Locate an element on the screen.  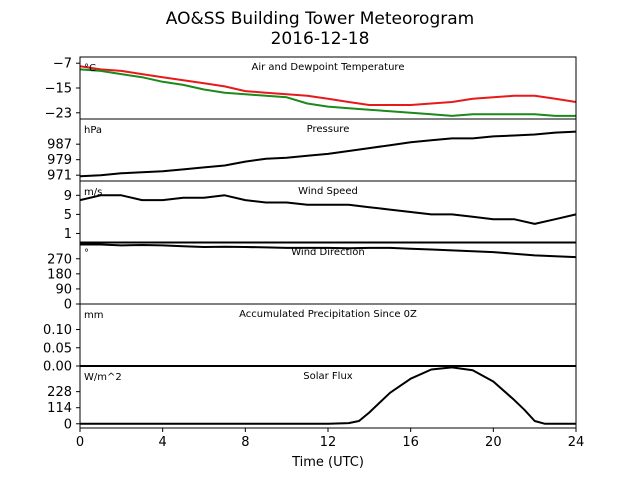
panel-1-unit: °C is located at coordinates (90, 68).